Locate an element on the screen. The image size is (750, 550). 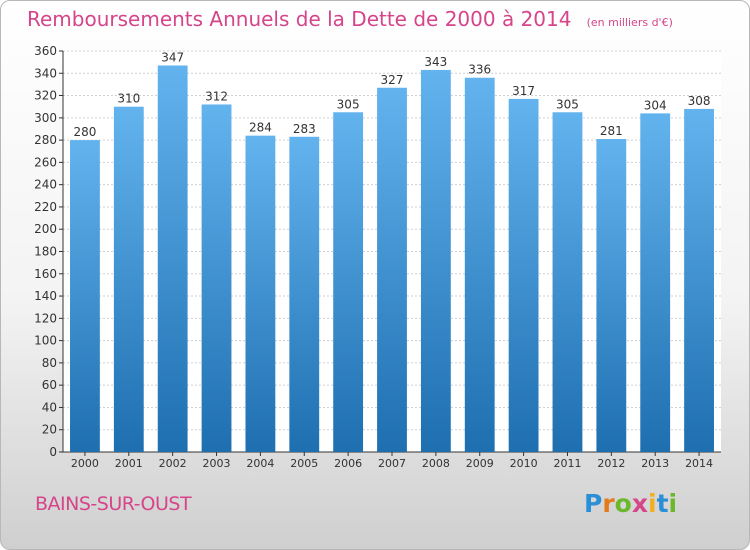
y-tick-label: 340 is located at coordinates (45, 73).